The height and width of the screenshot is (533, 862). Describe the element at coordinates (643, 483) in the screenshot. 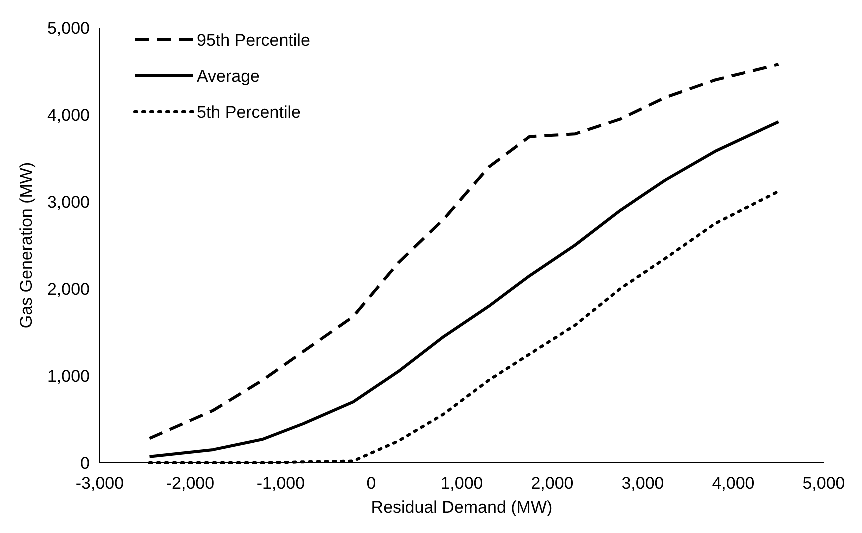

I see `x-tick-label: 3,000` at that location.